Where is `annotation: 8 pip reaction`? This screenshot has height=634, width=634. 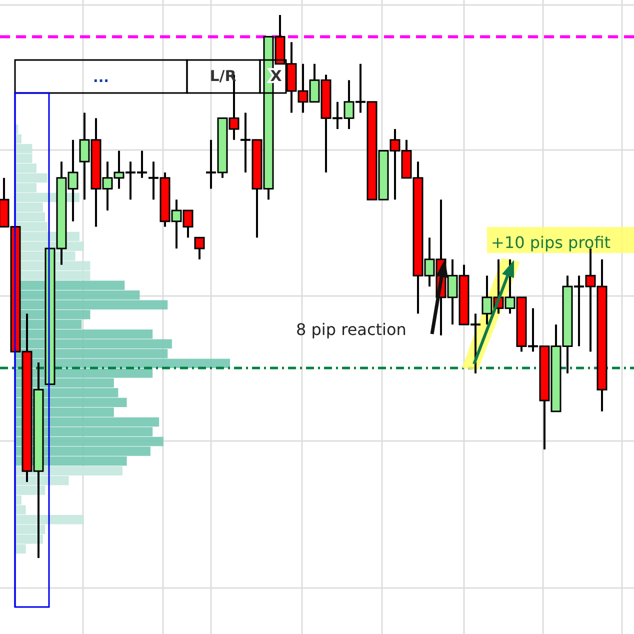 annotation: 8 pip reaction is located at coordinates (351, 329).